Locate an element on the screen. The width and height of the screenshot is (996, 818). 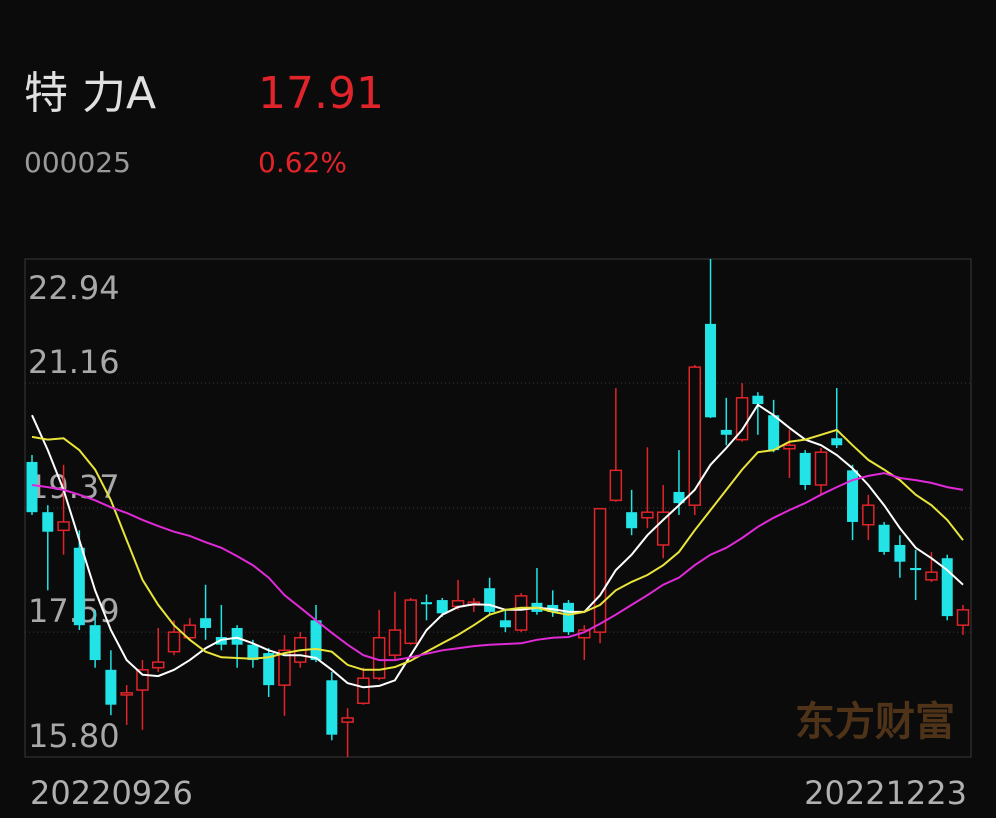
x-start-label: 20220926 is located at coordinates (111, 793).